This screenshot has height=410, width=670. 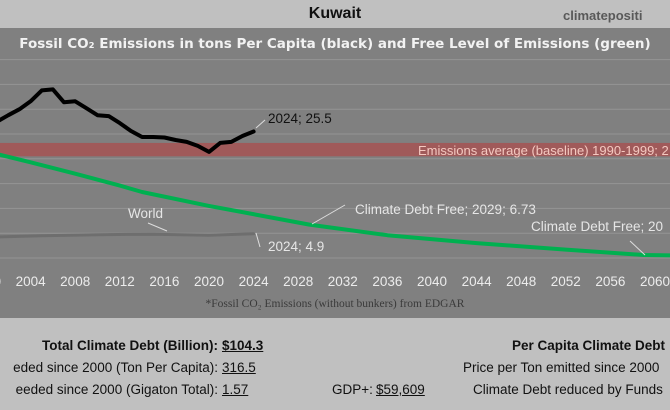 What do you see at coordinates (521, 281) in the screenshot?
I see `x-tick-label: 2048` at bounding box center [521, 281].